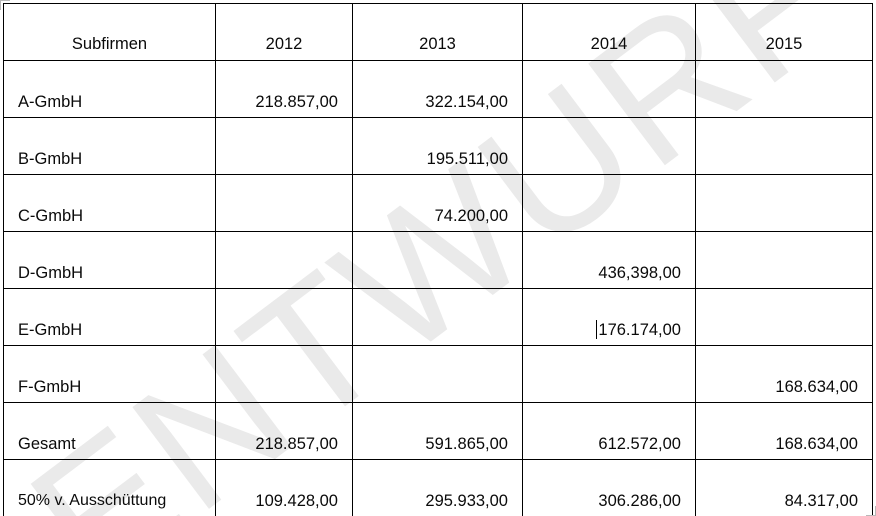 The image size is (876, 516). What do you see at coordinates (5, 5) in the screenshot?
I see `table-move-handle-icon` at bounding box center [5, 5].